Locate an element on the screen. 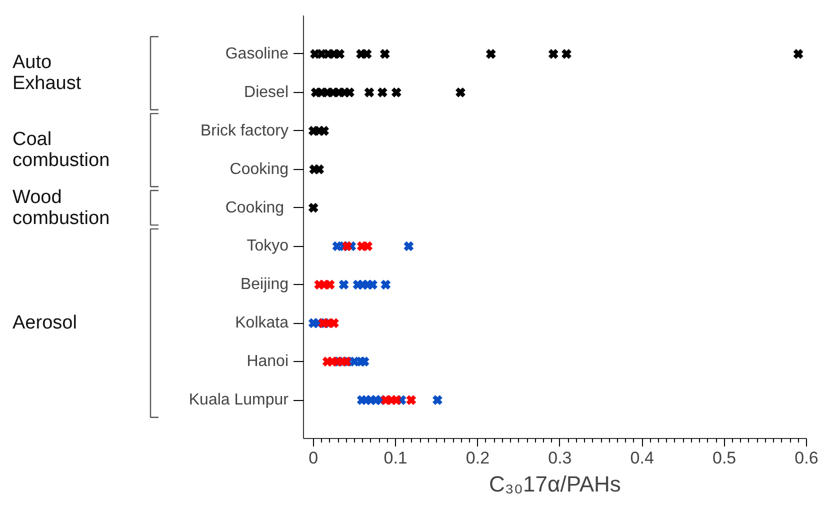 This screenshot has width=824, height=527. text: Aerosol is located at coordinates (44, 323).